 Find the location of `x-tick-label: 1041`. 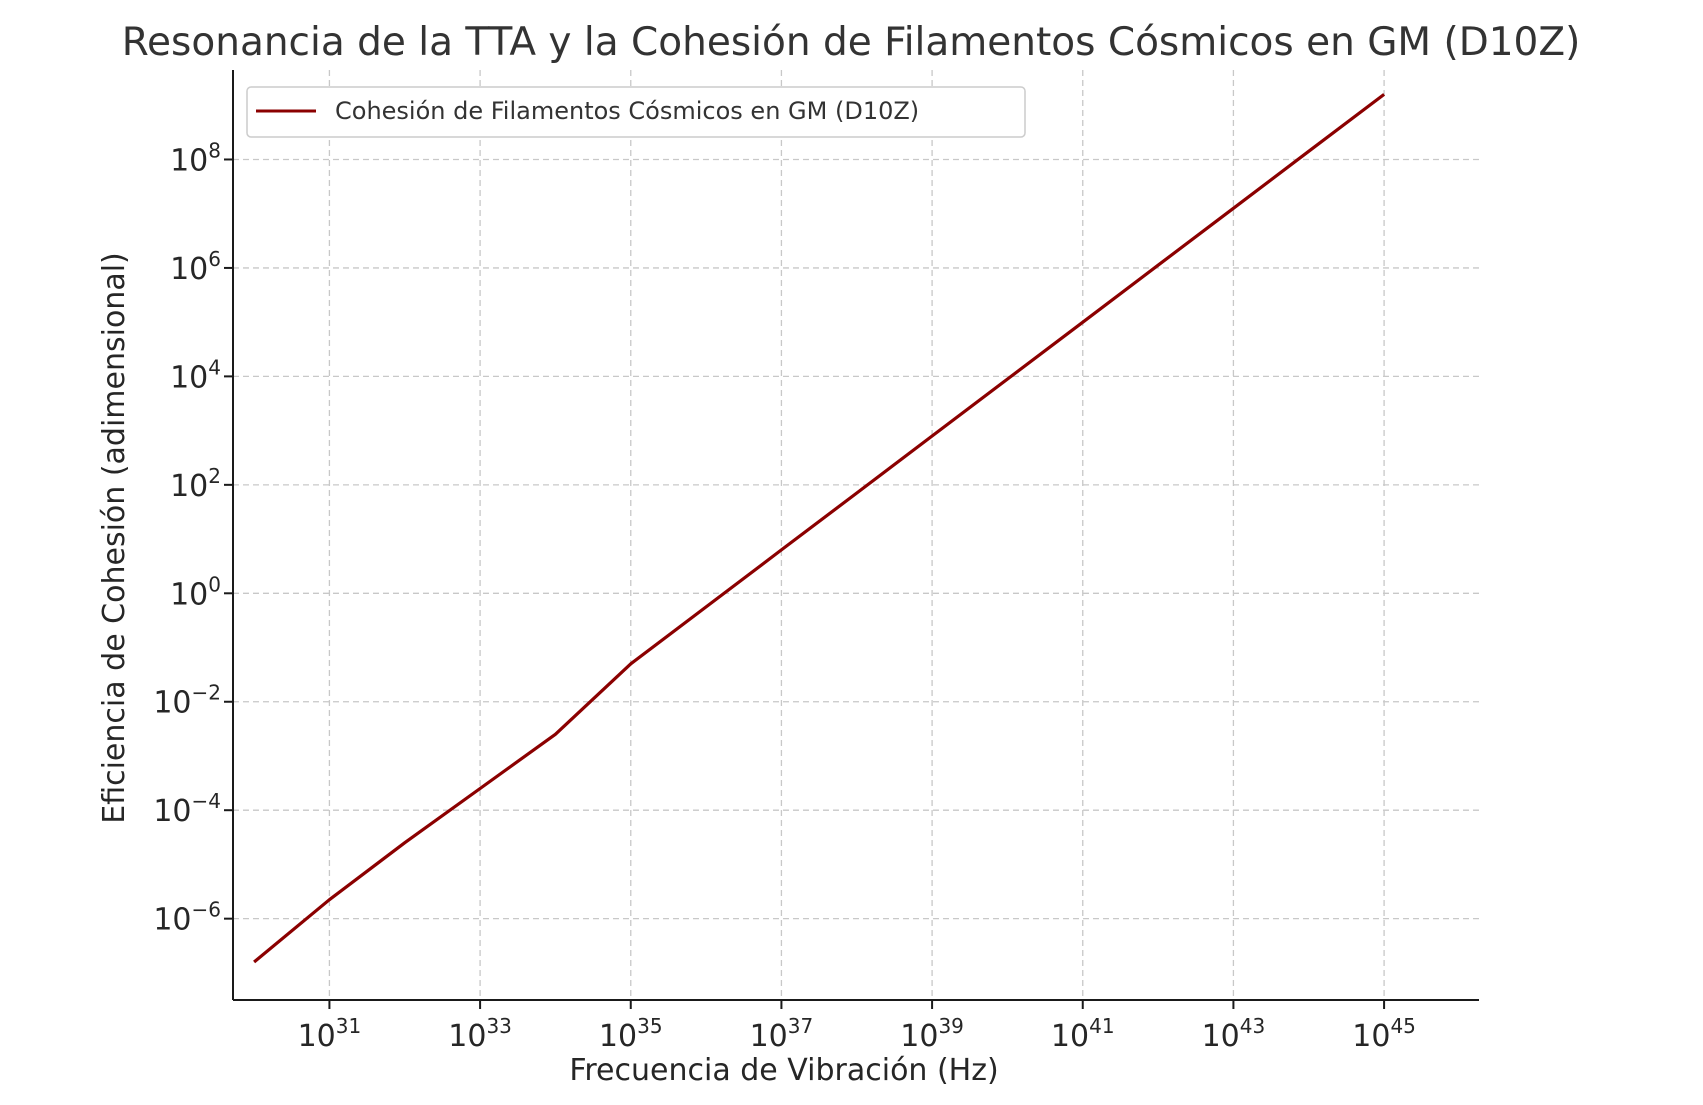

x-tick-label: 1041 is located at coordinates (1083, 1034).